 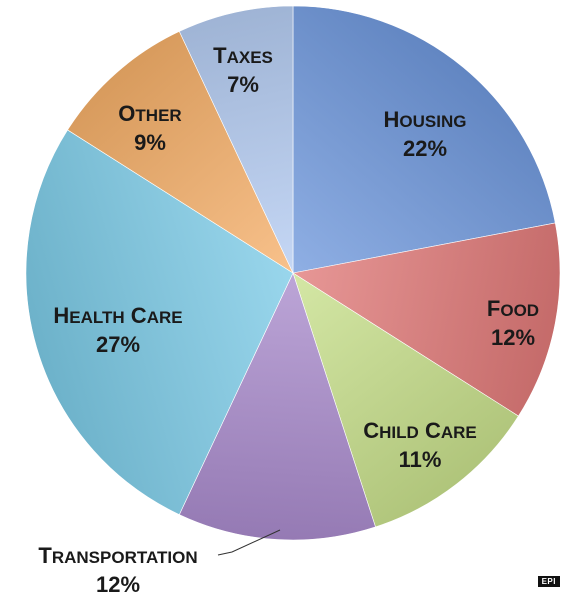 What do you see at coordinates (425, 148) in the screenshot?
I see `slice-value-housing: 22%` at bounding box center [425, 148].